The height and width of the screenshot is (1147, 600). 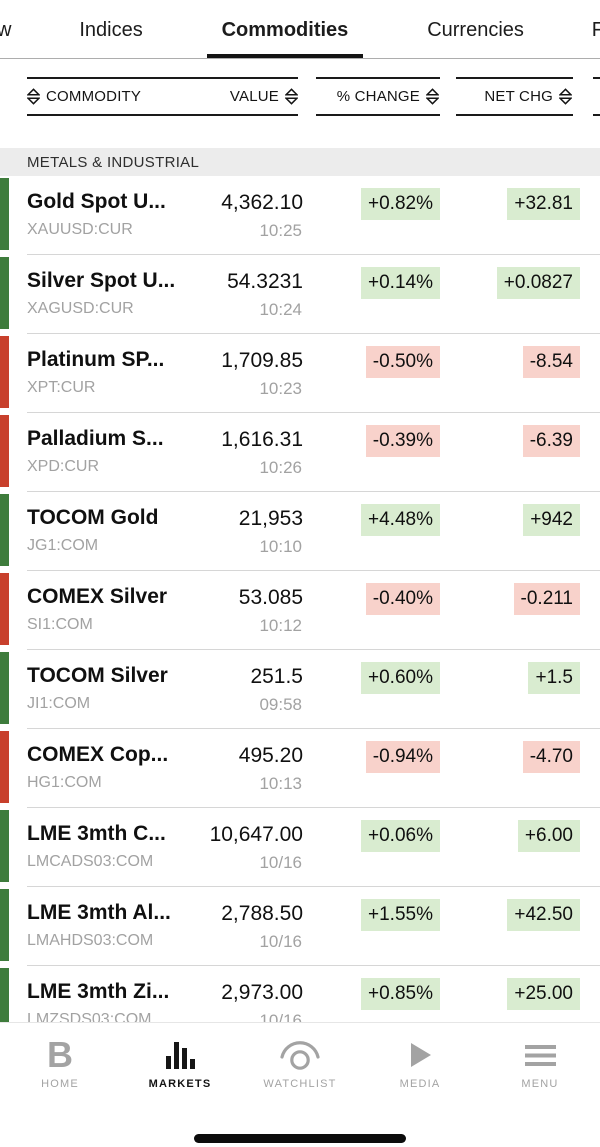 I want to click on nav-label-watchlist: WATCHLIST, so click(x=300, y=1084).